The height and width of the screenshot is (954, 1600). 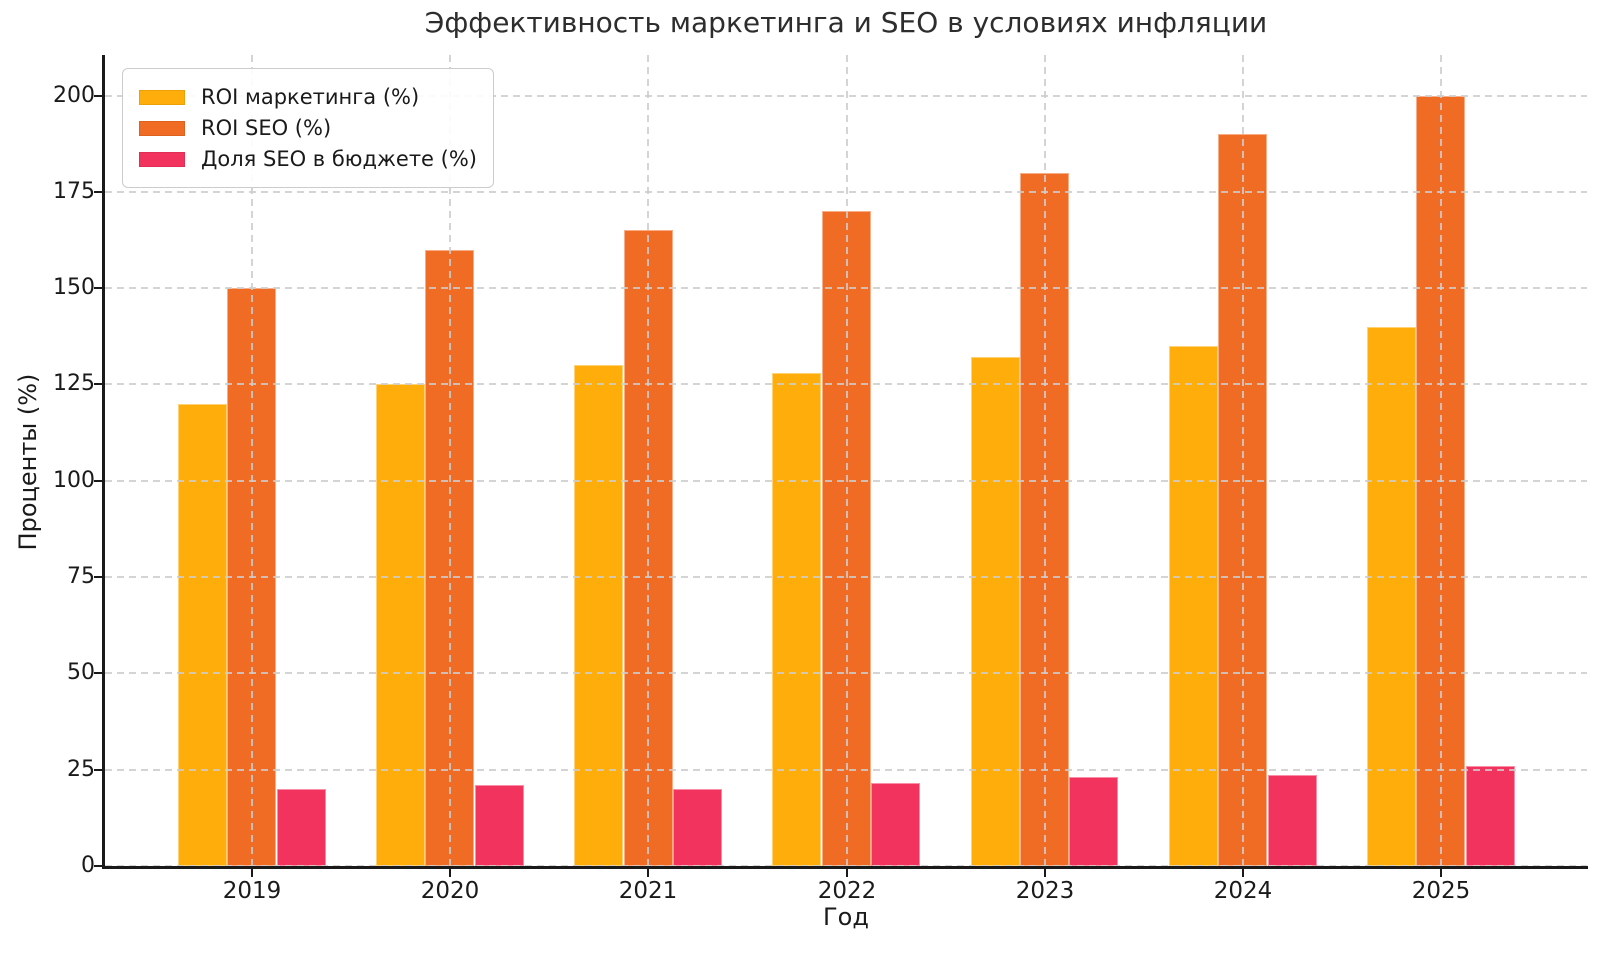 I want to click on legend-item-series3: Доля SEO в бюджете (%), so click(x=308, y=159).